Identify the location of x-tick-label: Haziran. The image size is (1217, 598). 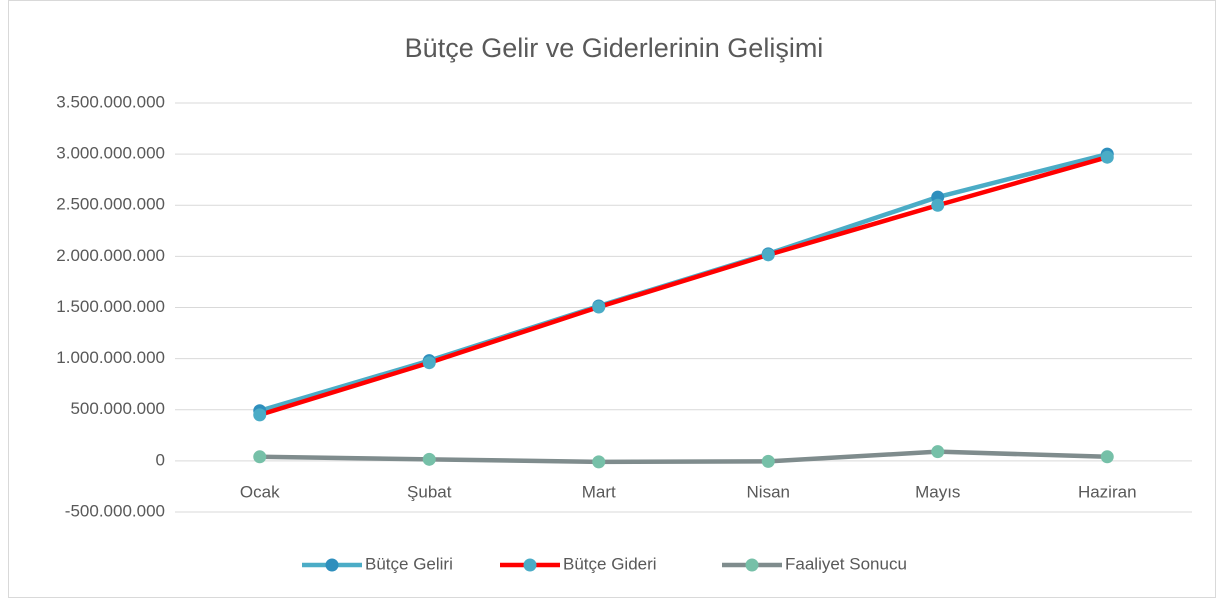
(1107, 491).